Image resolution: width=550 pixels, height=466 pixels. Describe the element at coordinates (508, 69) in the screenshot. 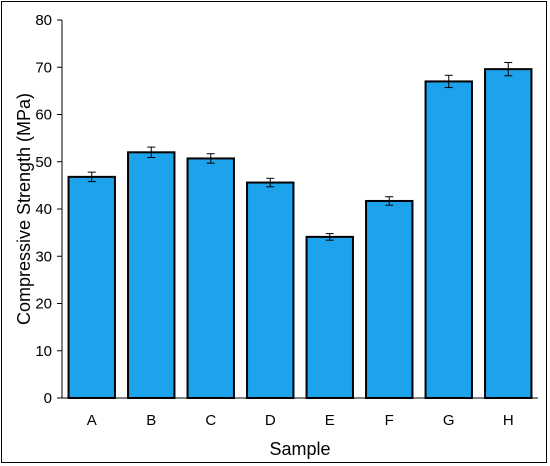

I see `error-bar-h` at that location.